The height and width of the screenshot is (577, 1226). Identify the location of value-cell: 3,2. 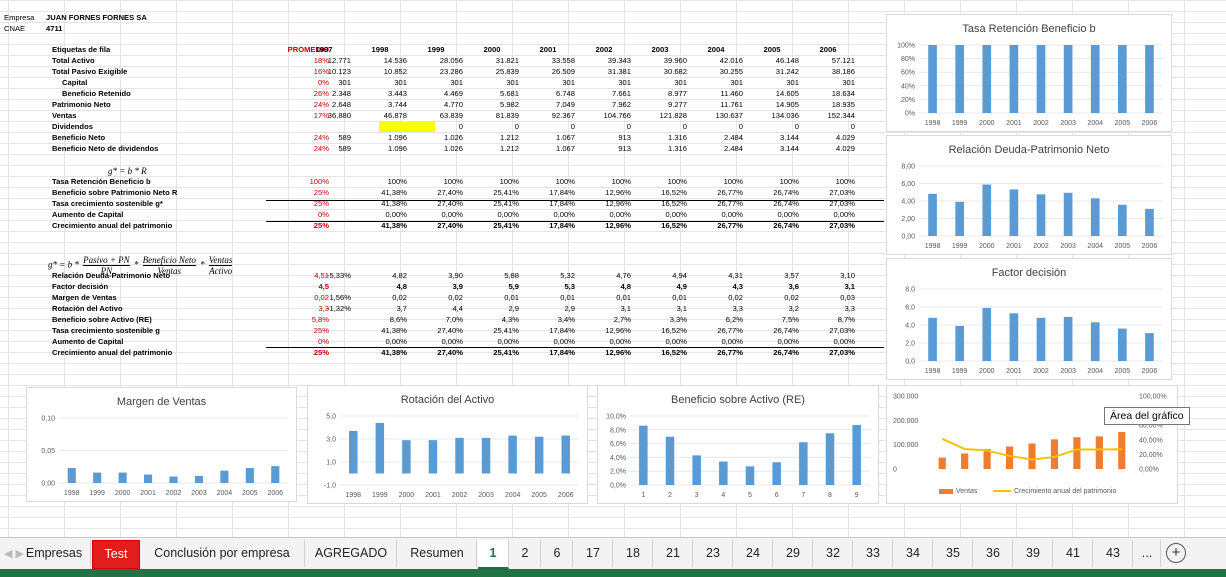
(793, 308).